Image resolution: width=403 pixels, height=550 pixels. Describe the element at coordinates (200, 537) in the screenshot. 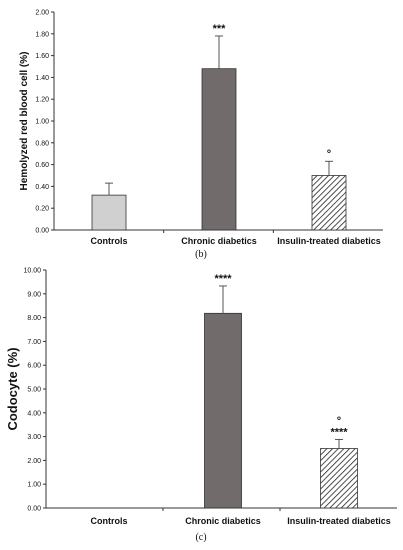

I see `panel-label: (c)` at that location.